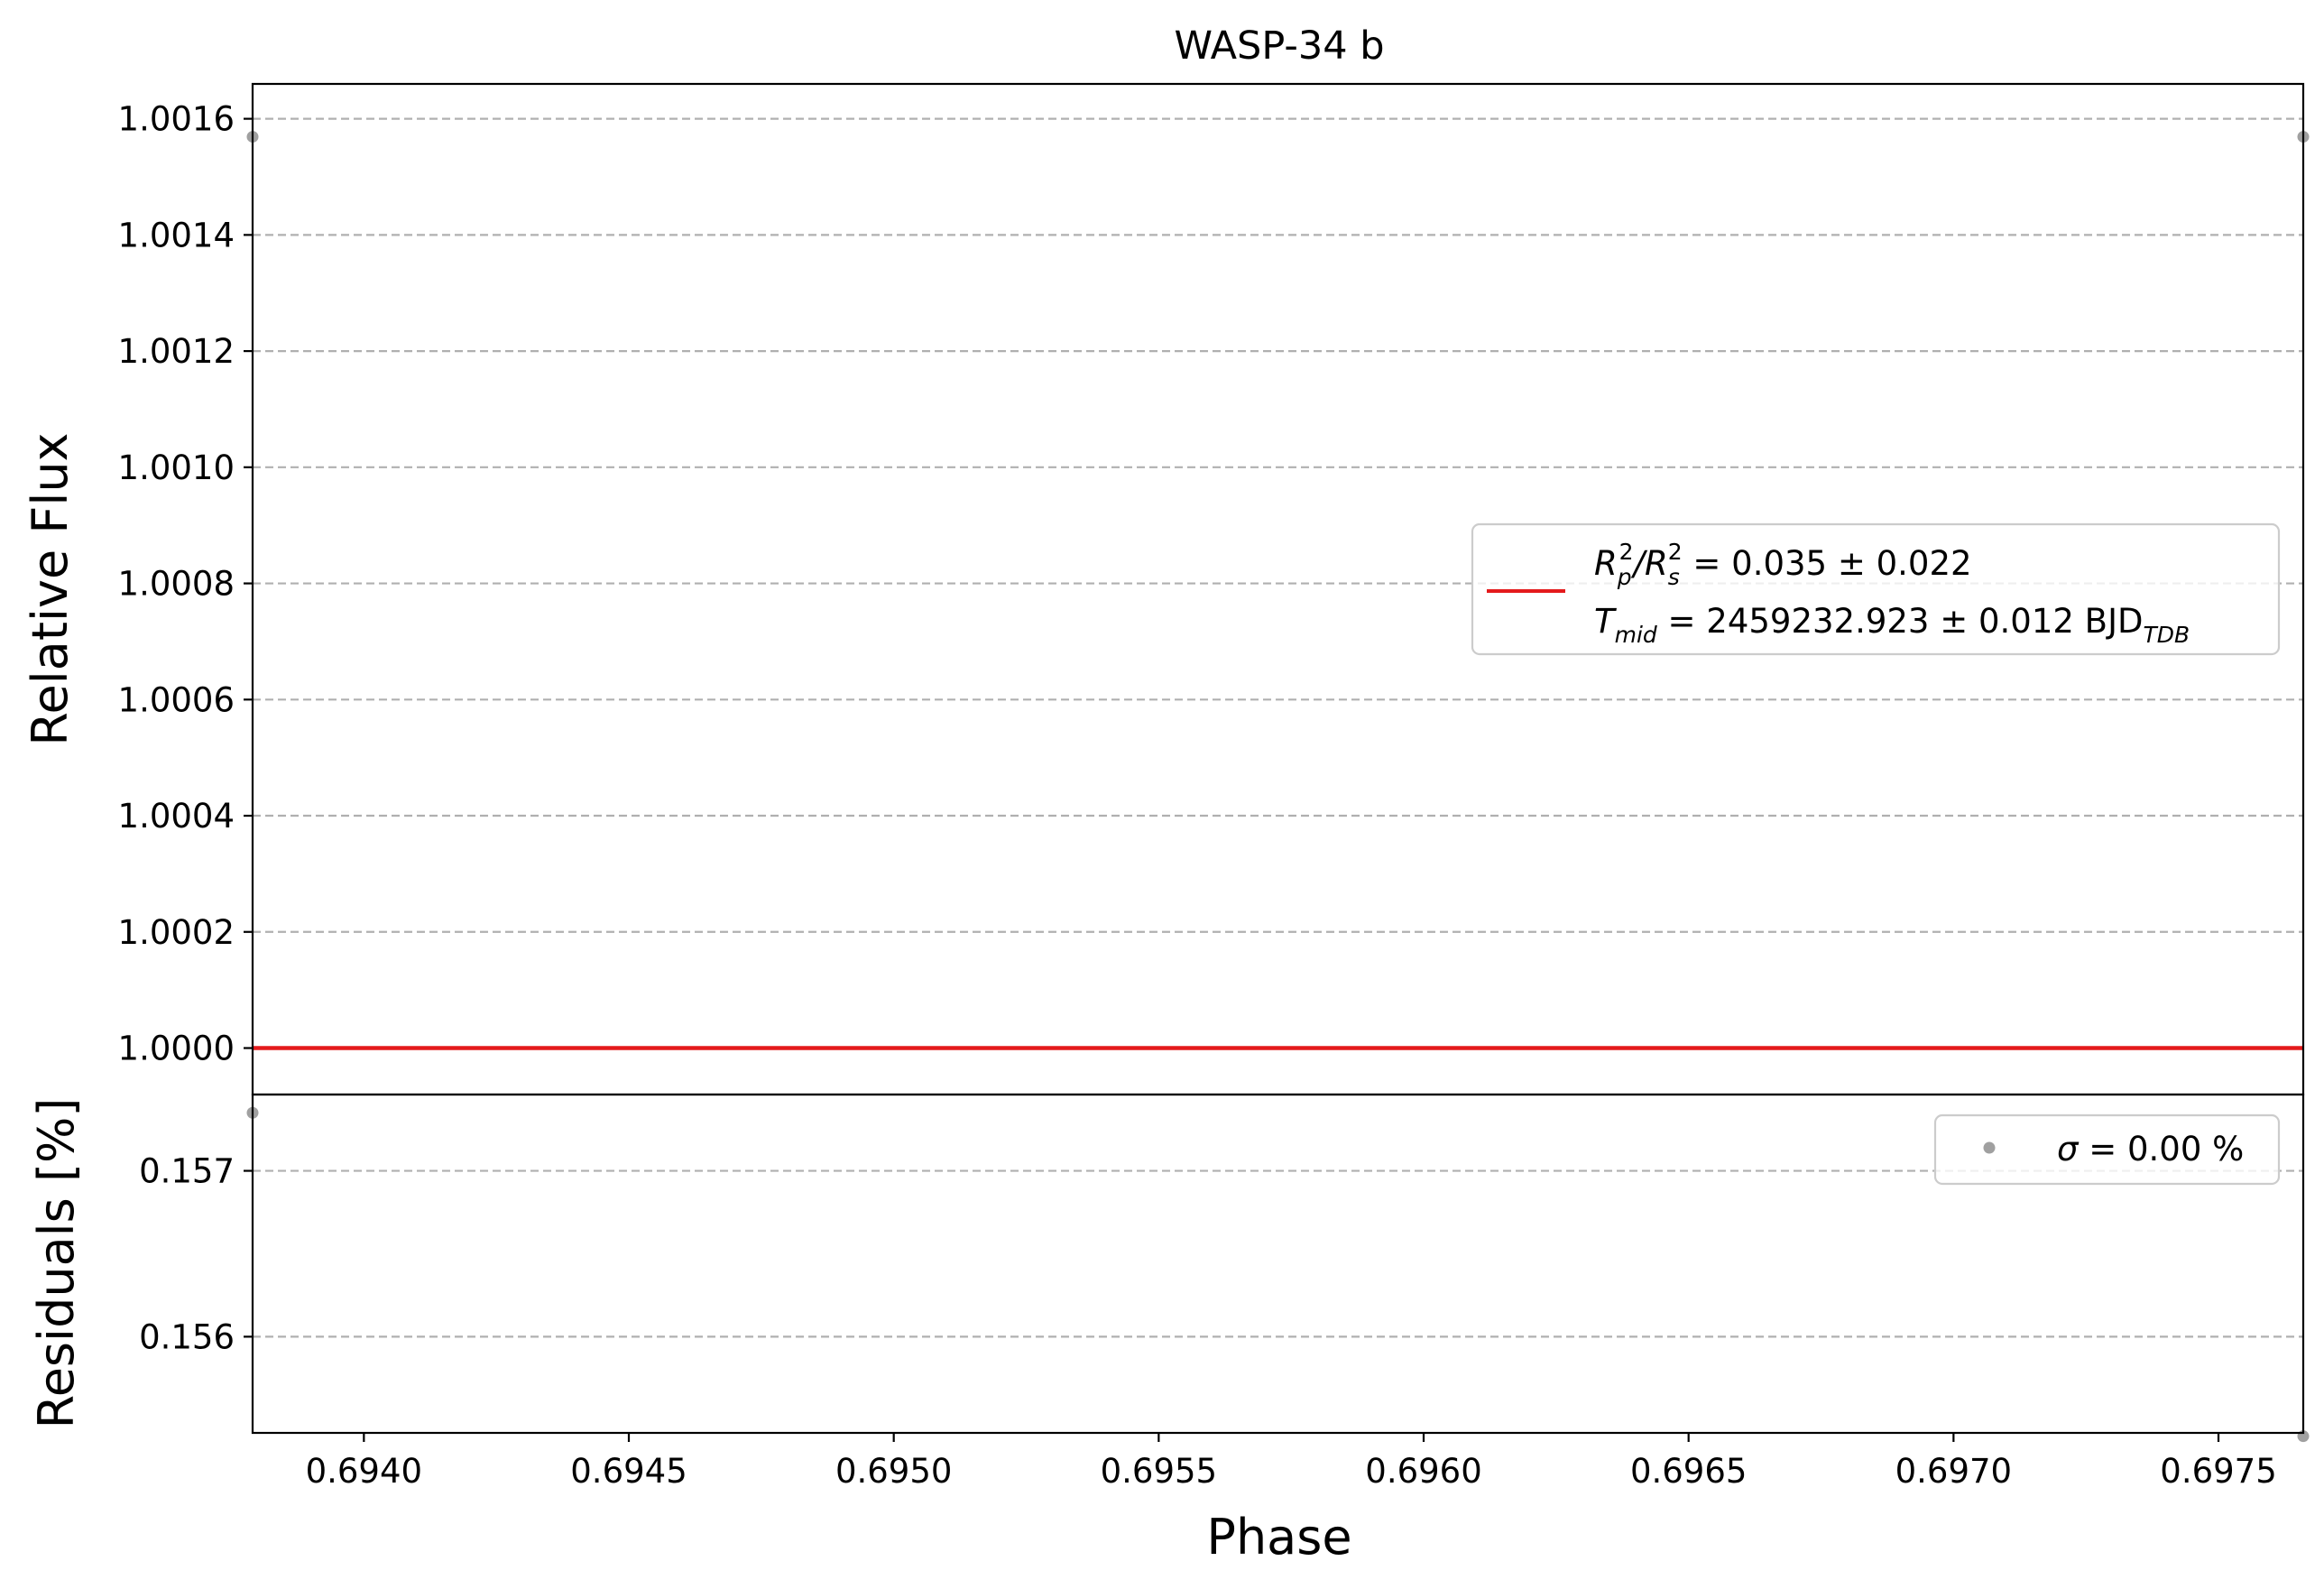 This screenshot has width=2324, height=1589. Describe the element at coordinates (1605, 621) in the screenshot. I see `legend-t-symbol: T` at that location.